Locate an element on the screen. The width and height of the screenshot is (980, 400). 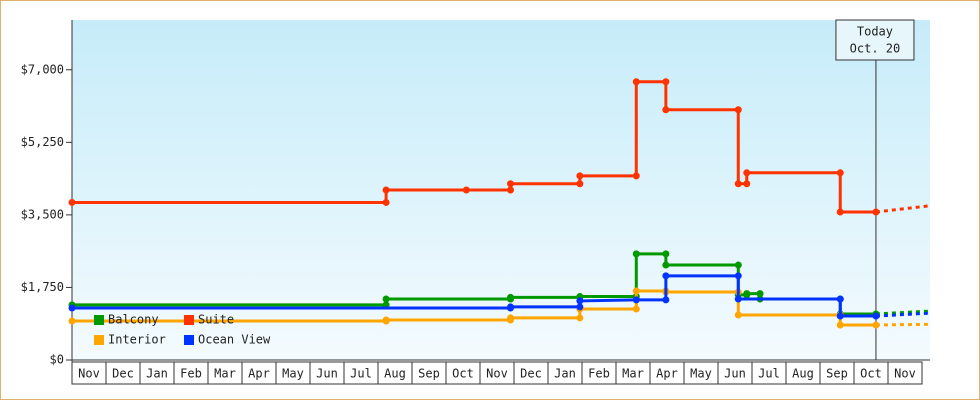
y-tick-label: $7,000 is located at coordinates (42, 69).